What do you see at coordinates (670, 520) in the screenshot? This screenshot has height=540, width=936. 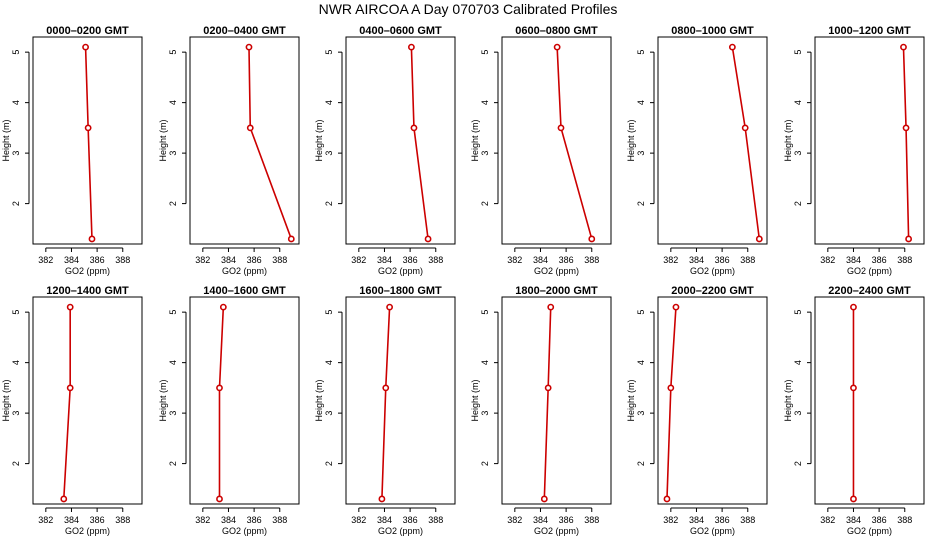 I see `panel-11-x-tick-label-1: 382` at bounding box center [670, 520].